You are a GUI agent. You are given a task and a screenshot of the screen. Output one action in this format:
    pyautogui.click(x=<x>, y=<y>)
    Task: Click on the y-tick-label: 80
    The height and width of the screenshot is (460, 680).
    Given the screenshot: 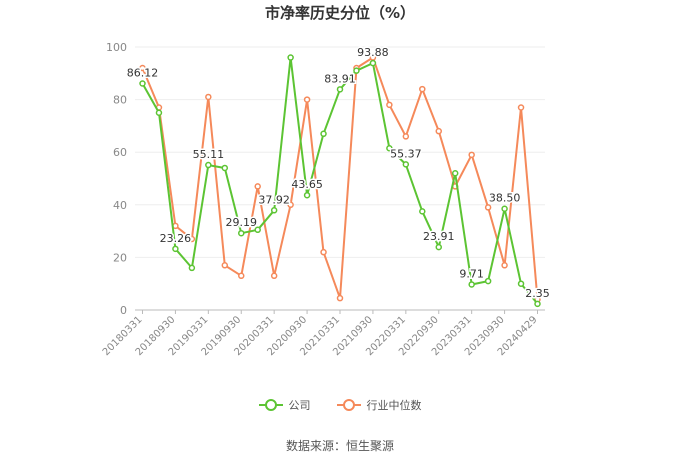 What is the action you would take?
    pyautogui.click(x=120, y=100)
    